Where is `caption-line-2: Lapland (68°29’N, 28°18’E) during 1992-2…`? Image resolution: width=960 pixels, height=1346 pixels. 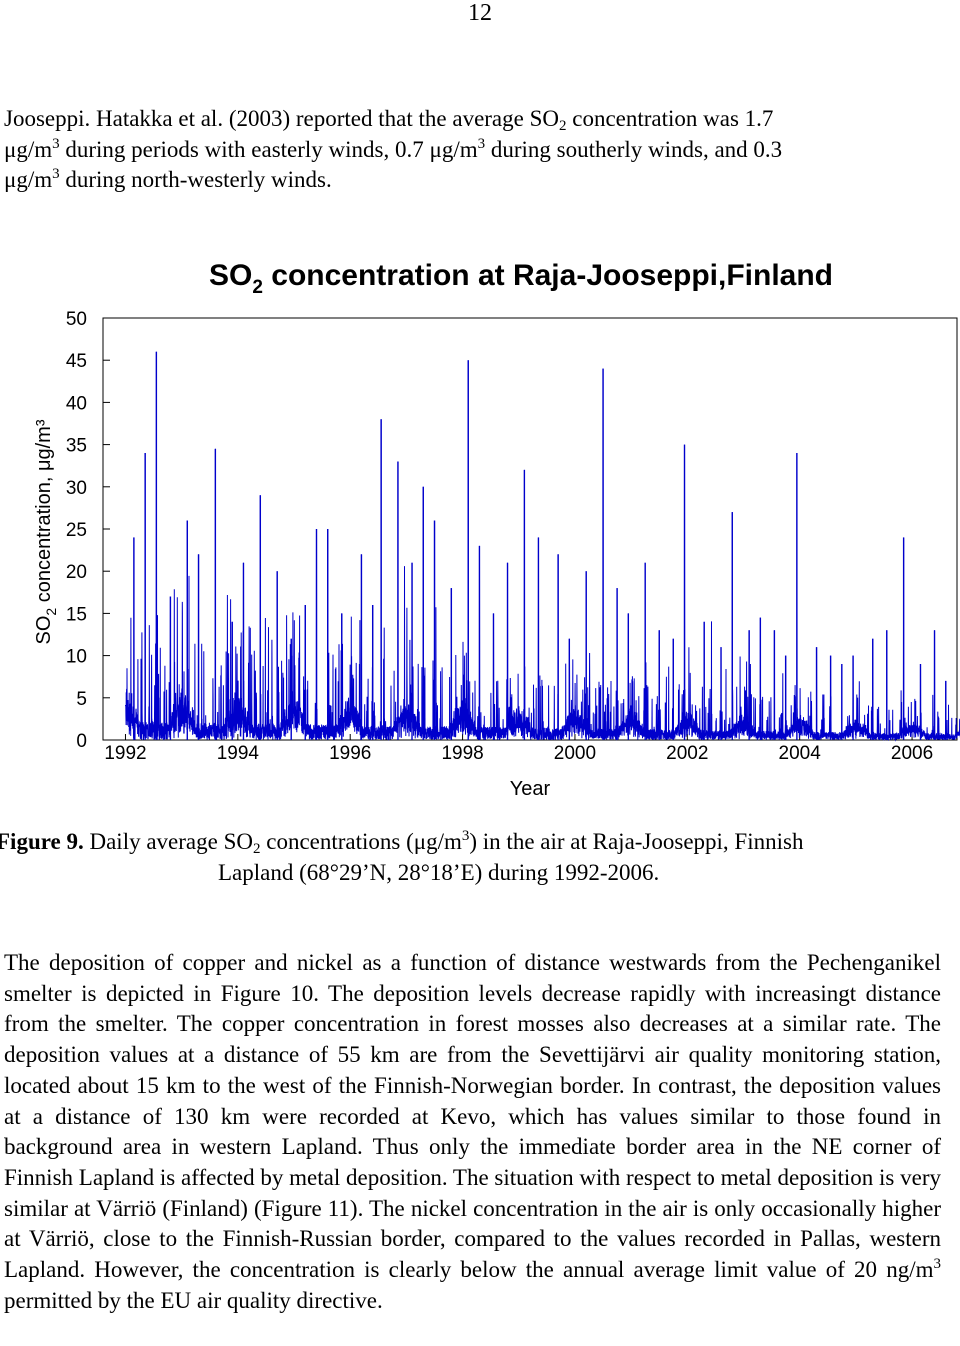 caption-line-2: Lapland (68°29’N, 28°18’E) during 1992-2… is located at coordinates (439, 872).